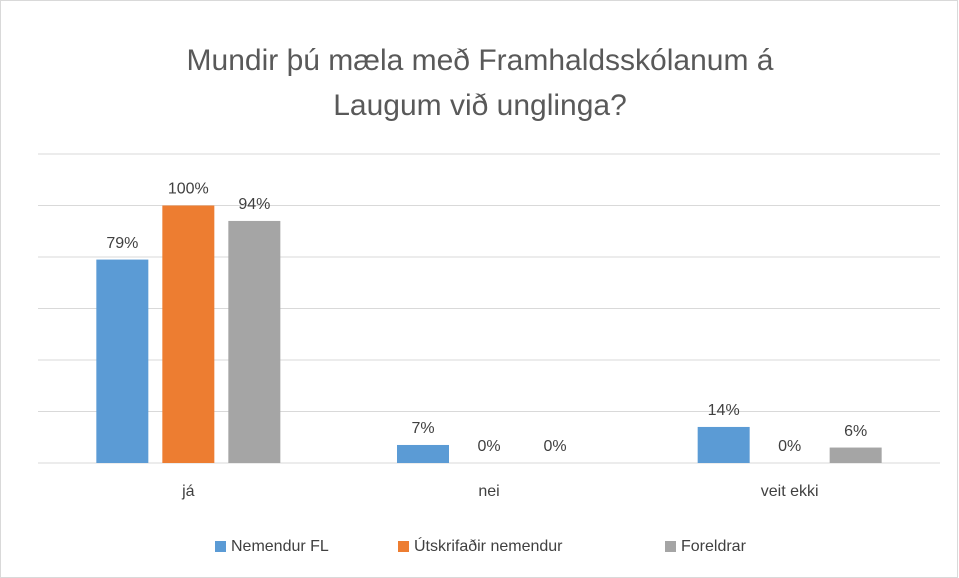  What do you see at coordinates (254, 204) in the screenshot?
I see `data-label: 94%` at bounding box center [254, 204].